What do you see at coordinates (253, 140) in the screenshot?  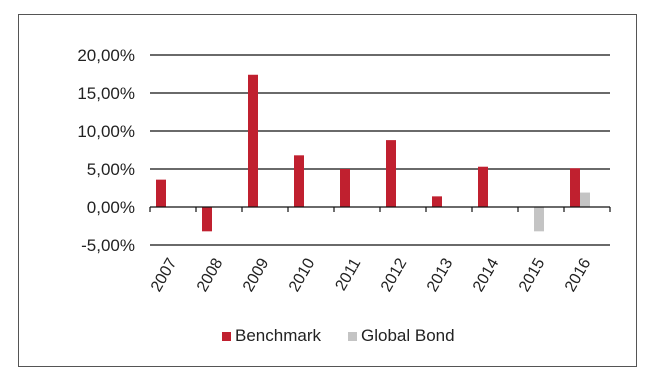 I see `bar-benchmark-2009` at bounding box center [253, 140].